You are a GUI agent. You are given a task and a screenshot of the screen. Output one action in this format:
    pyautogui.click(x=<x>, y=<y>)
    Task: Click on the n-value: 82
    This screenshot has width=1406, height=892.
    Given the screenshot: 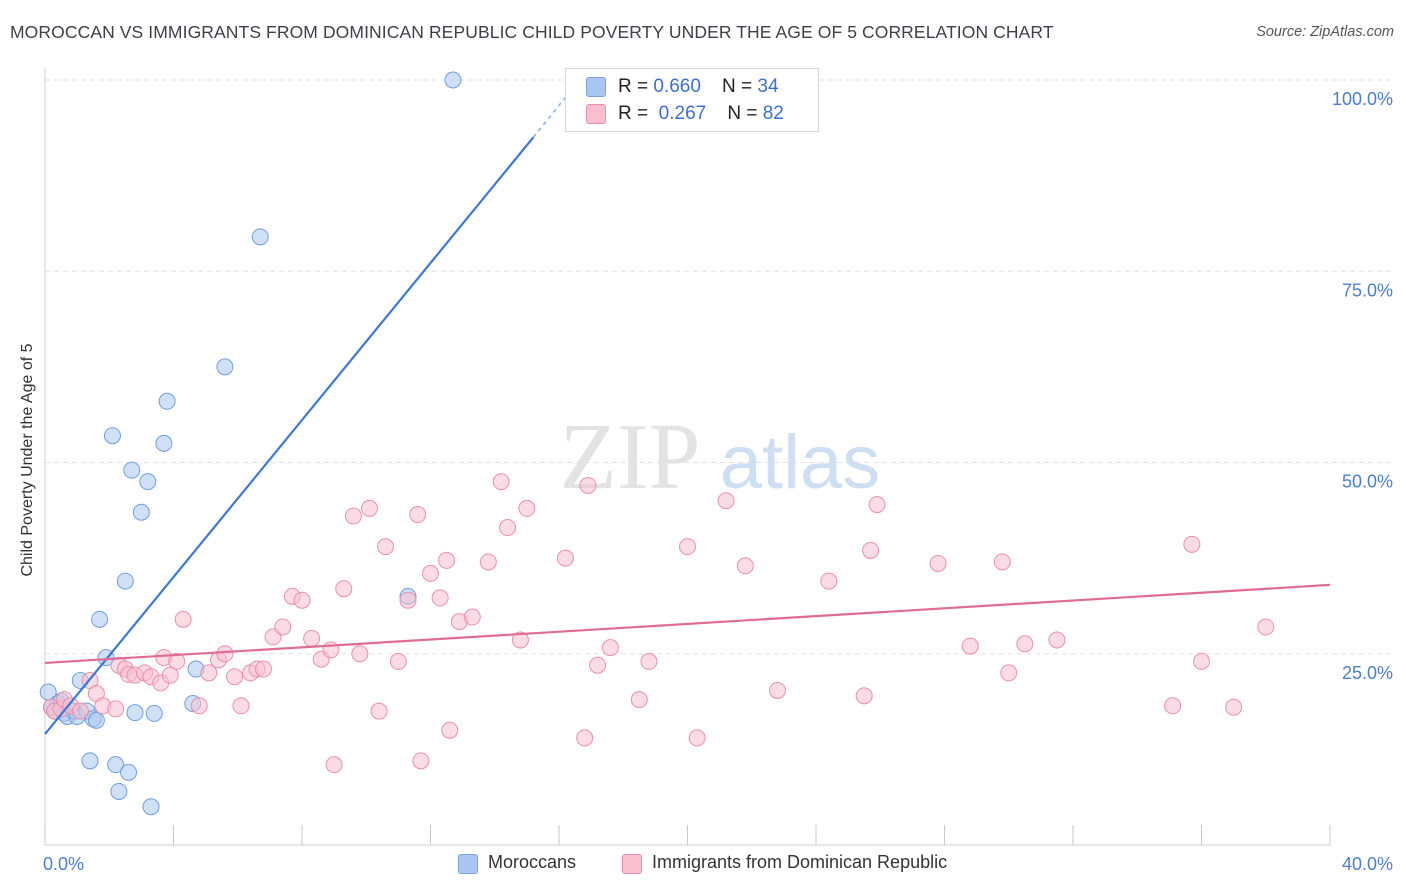 What is the action you would take?
    pyautogui.click(x=773, y=113)
    